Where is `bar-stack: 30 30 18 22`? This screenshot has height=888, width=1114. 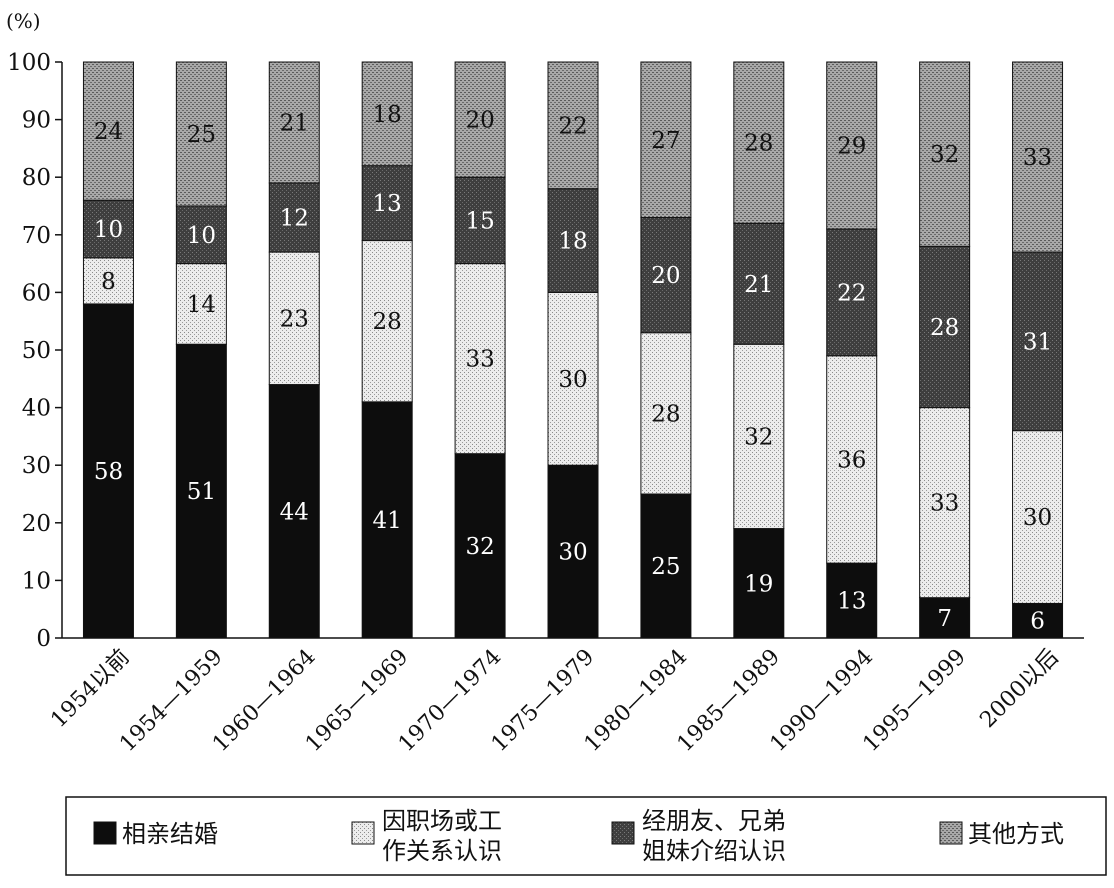
bar-stack: 30 30 18 22 is located at coordinates (573, 350).